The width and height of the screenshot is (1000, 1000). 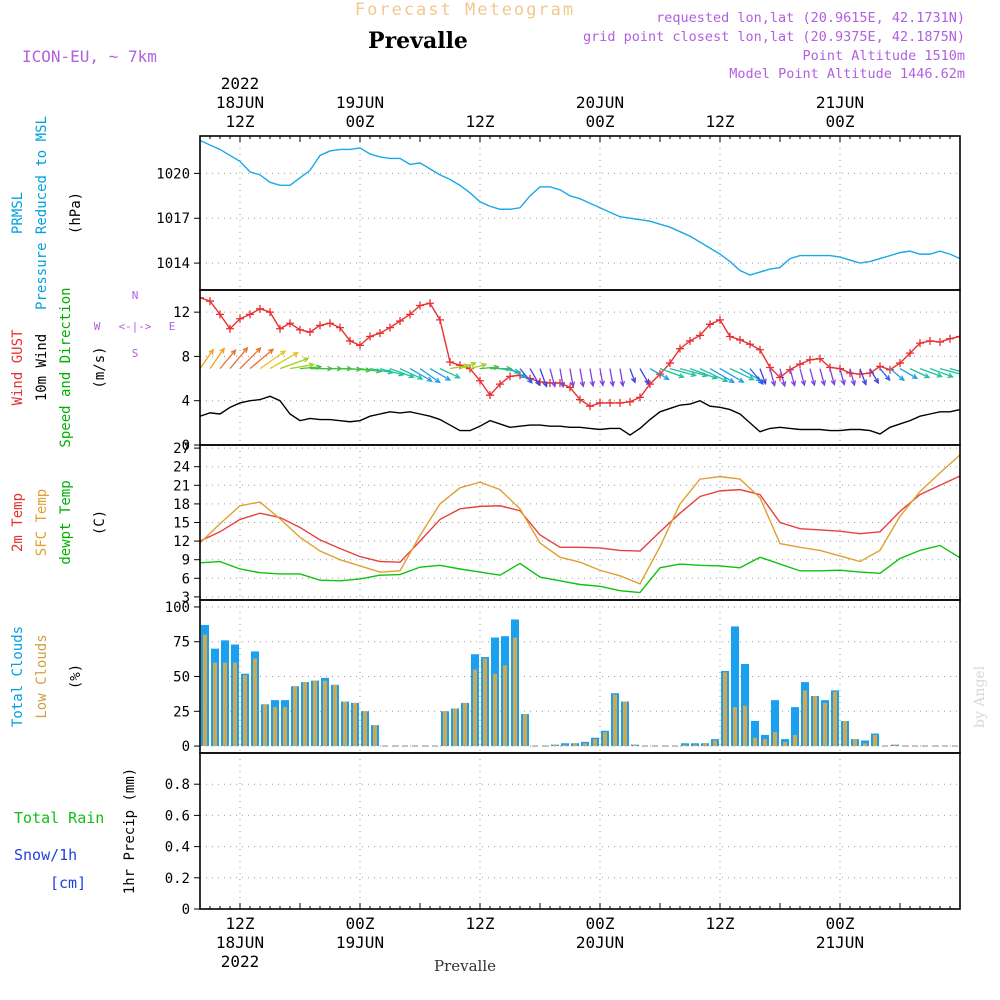 I want to click on panel-temperature, so click(x=580, y=524).